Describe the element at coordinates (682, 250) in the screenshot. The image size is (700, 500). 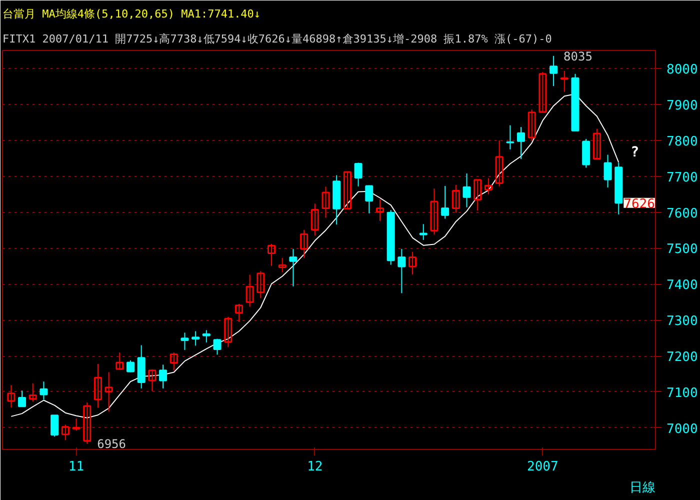
I see `y-tick-label: 7500` at that location.